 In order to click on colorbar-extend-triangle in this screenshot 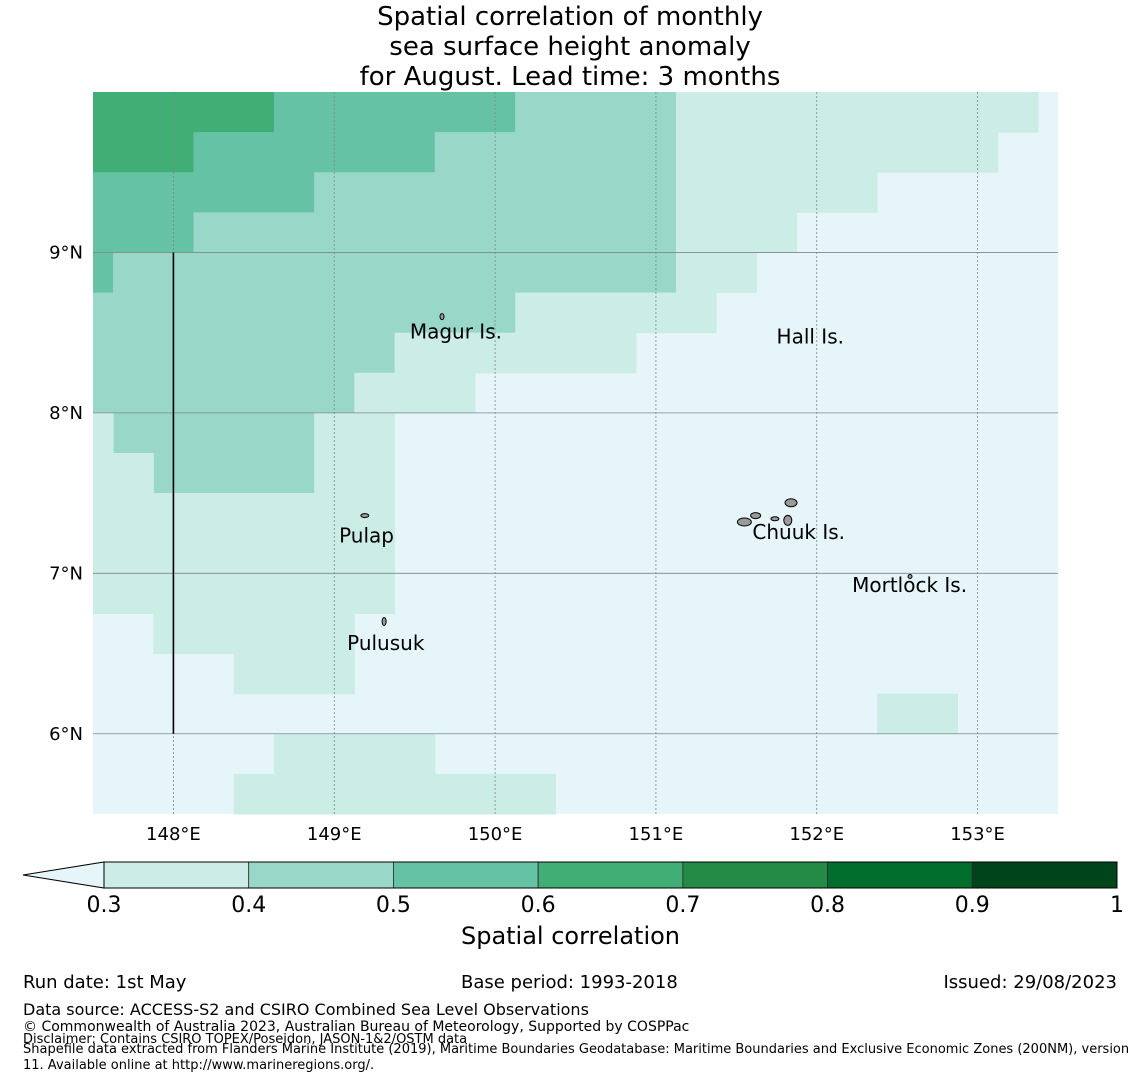, I will do `click(63, 875)`.